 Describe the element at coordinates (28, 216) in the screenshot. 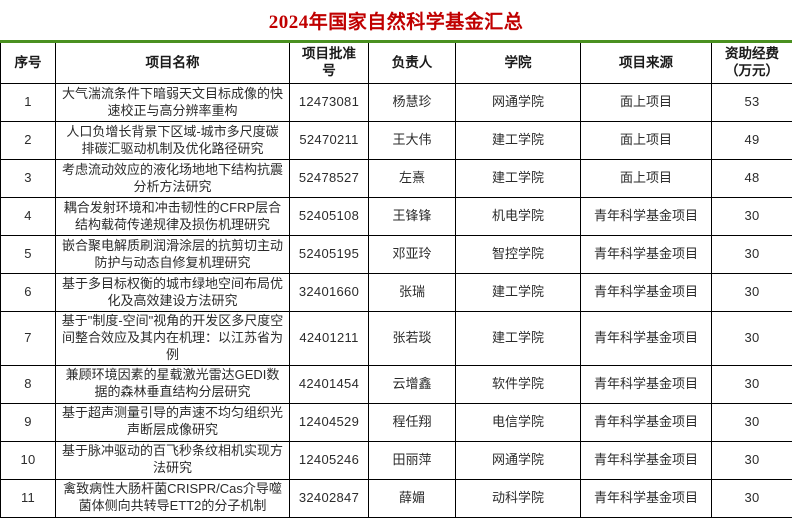

I see `row-number-cell: 4` at that location.